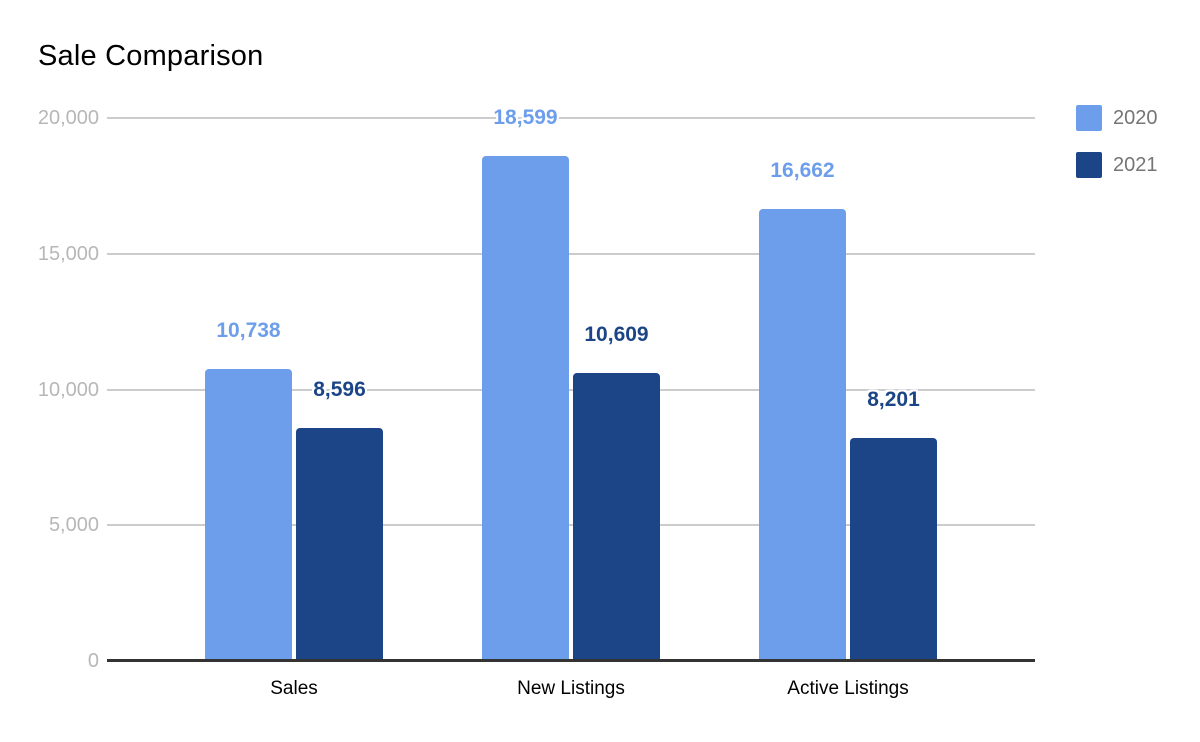  I want to click on bar-value-label-2021-new-listings: 10,609, so click(616, 334).